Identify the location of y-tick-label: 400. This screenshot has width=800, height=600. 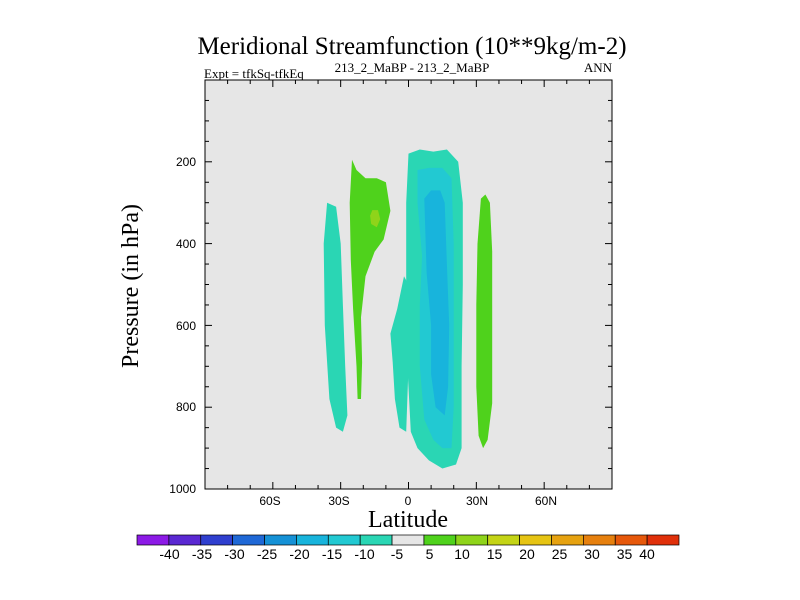
(186, 244).